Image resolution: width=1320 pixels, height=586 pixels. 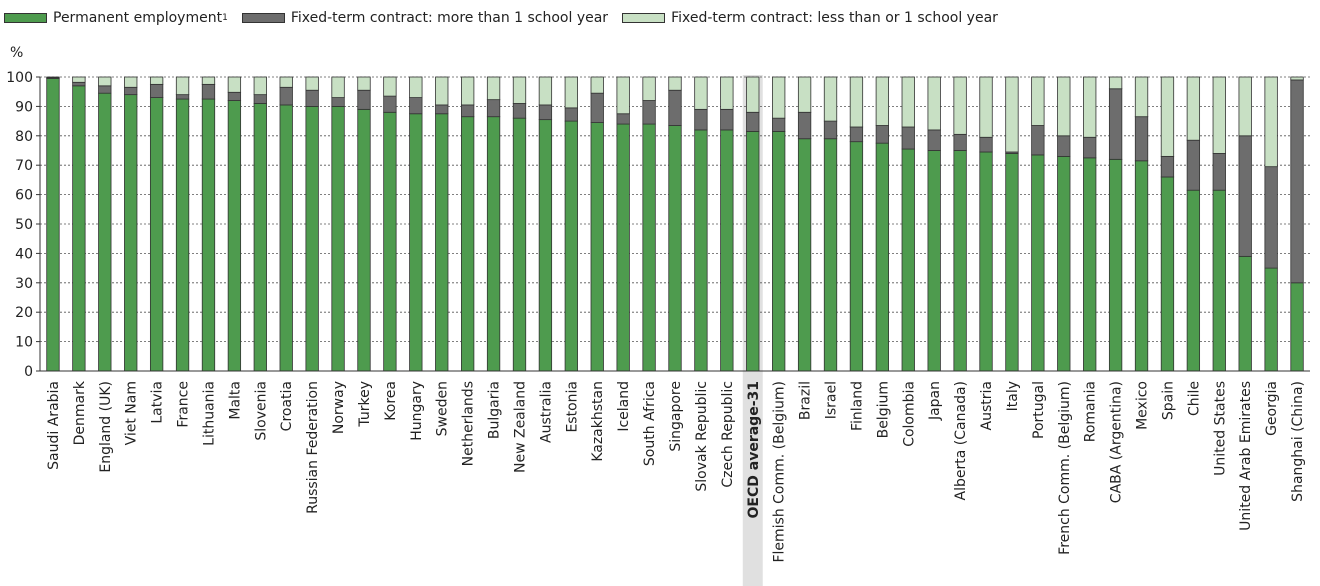 What do you see at coordinates (832, 400) in the screenshot?
I see `category-label: Israel` at bounding box center [832, 400].